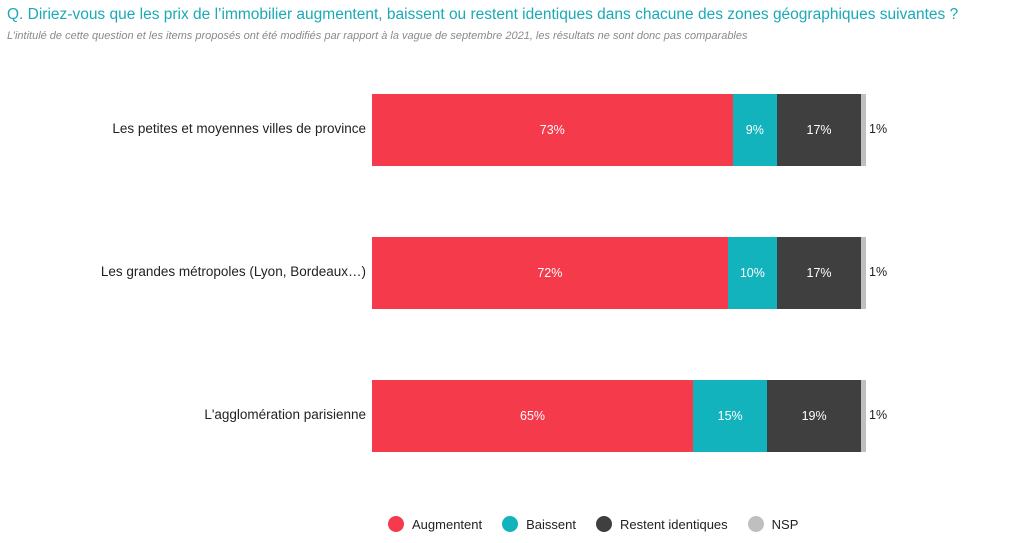 The image size is (1024, 543). Describe the element at coordinates (285, 414) in the screenshot. I see `category-label: L'agglomération parisienne` at that location.